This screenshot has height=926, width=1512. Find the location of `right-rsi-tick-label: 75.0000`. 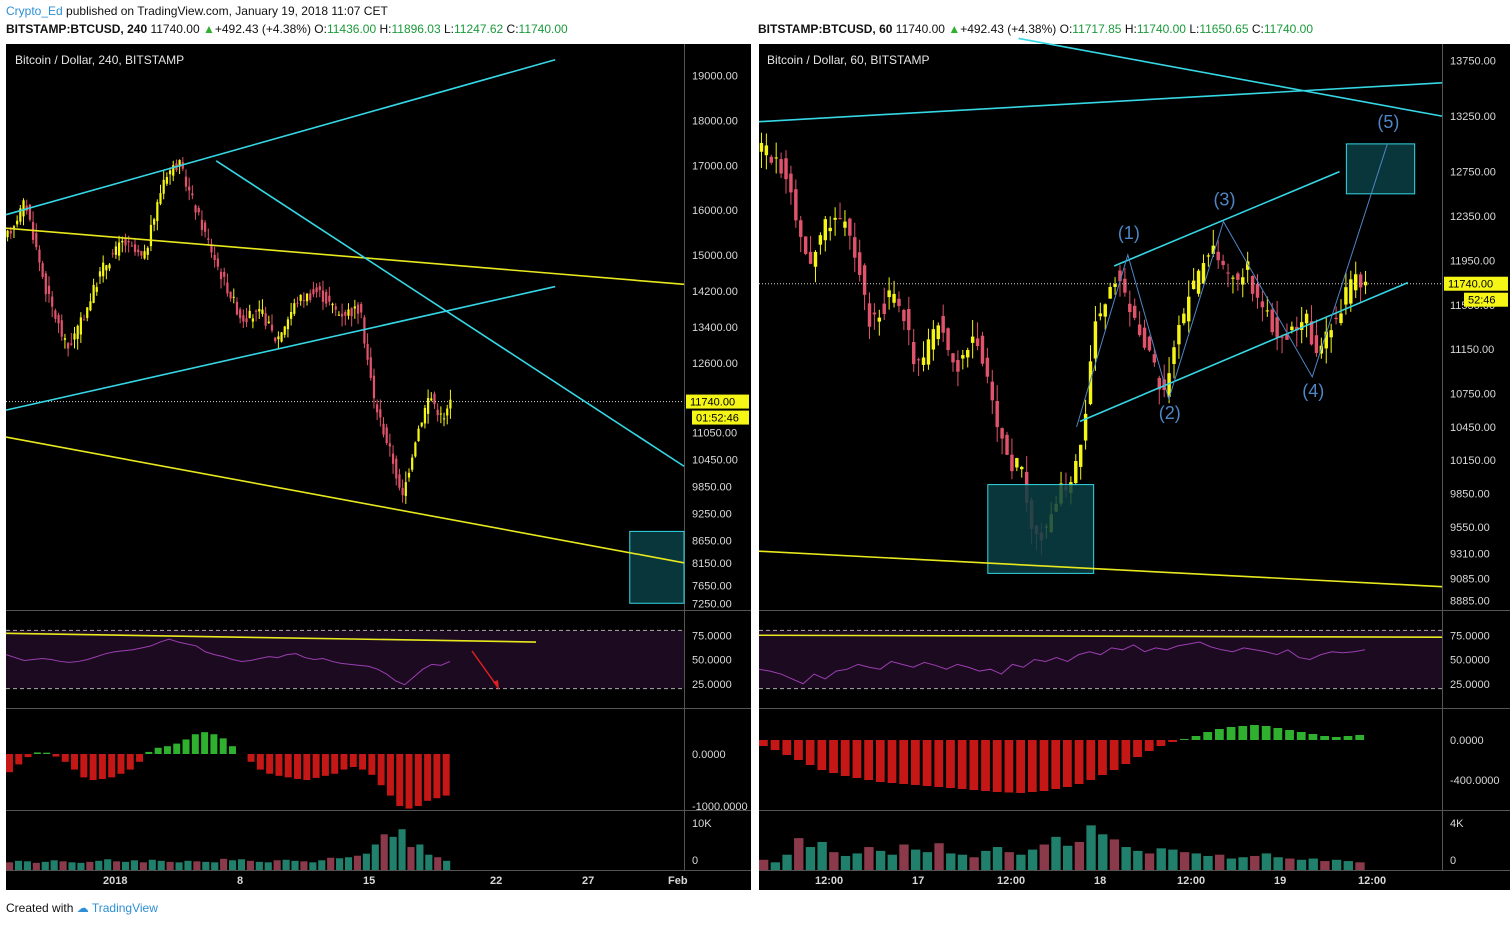

right-rsi-tick-label: 75.0000 is located at coordinates (1470, 636).